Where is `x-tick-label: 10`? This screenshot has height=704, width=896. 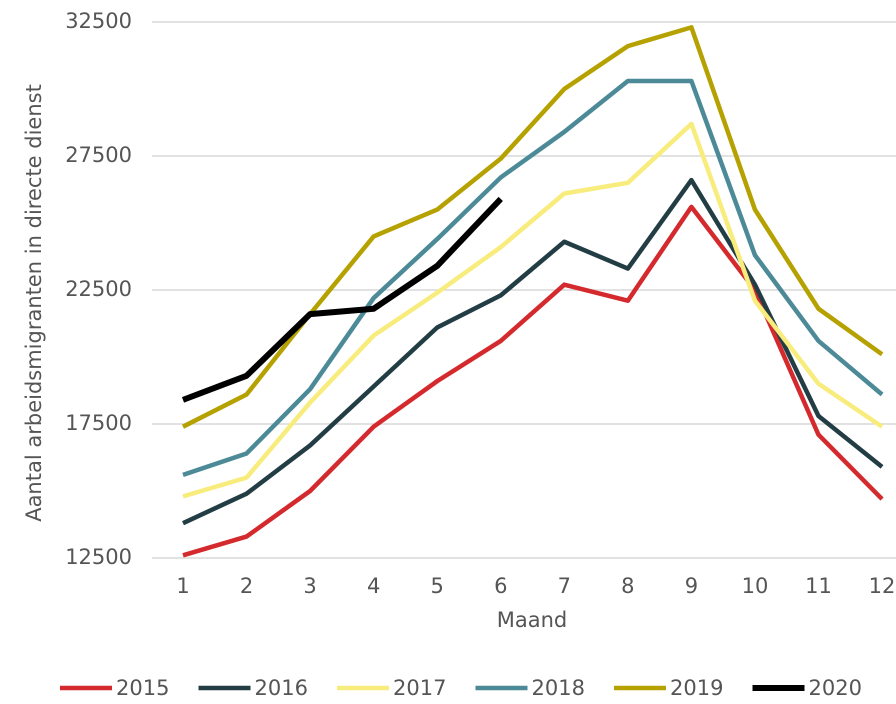
x-tick-label: 10 is located at coordinates (755, 586).